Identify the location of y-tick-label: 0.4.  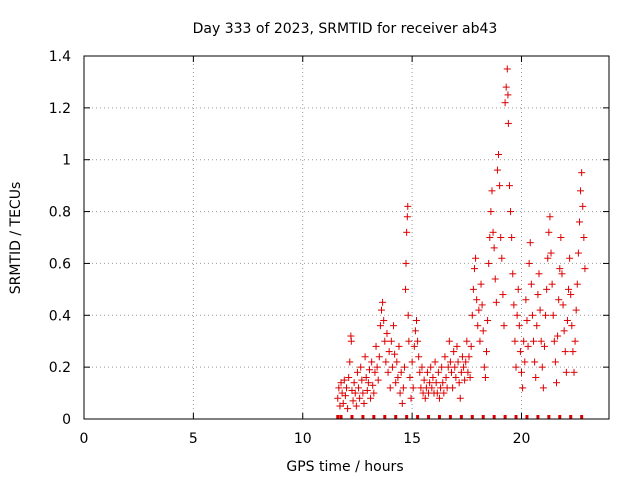
(60, 316).